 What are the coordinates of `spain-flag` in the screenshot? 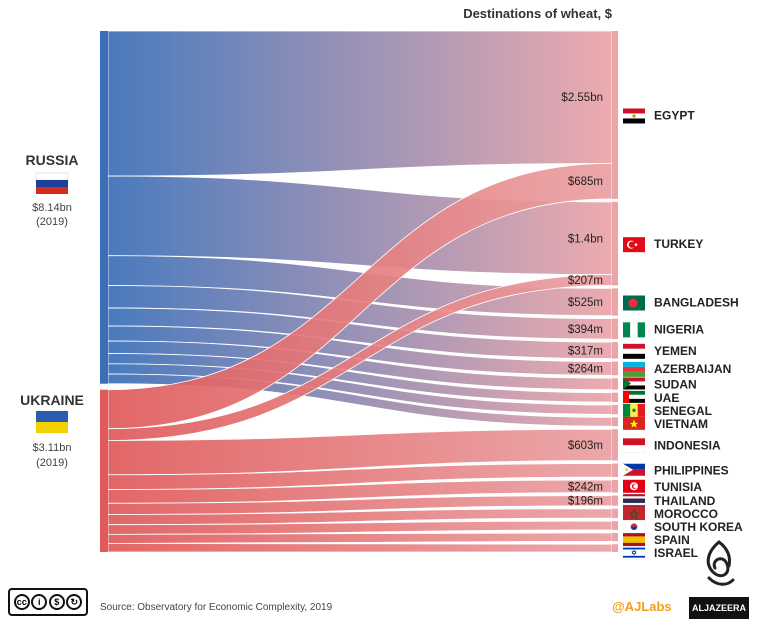 It's located at (634, 540).